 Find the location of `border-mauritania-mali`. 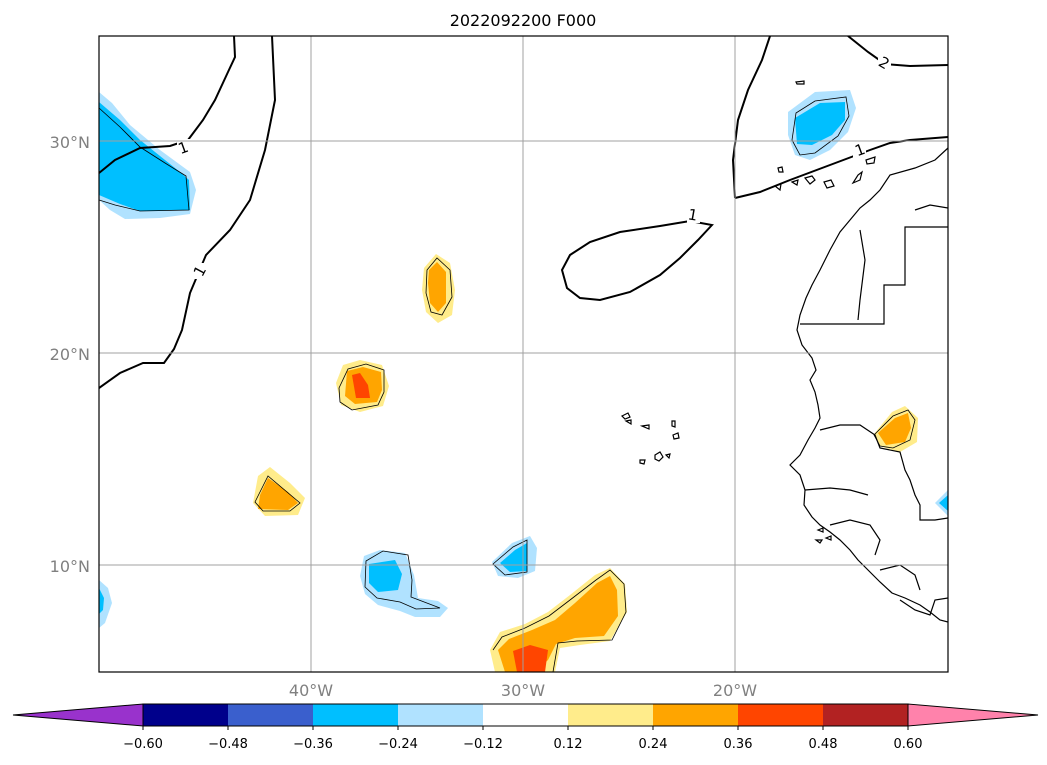

border-mauritania-mali is located at coordinates (931, 207).